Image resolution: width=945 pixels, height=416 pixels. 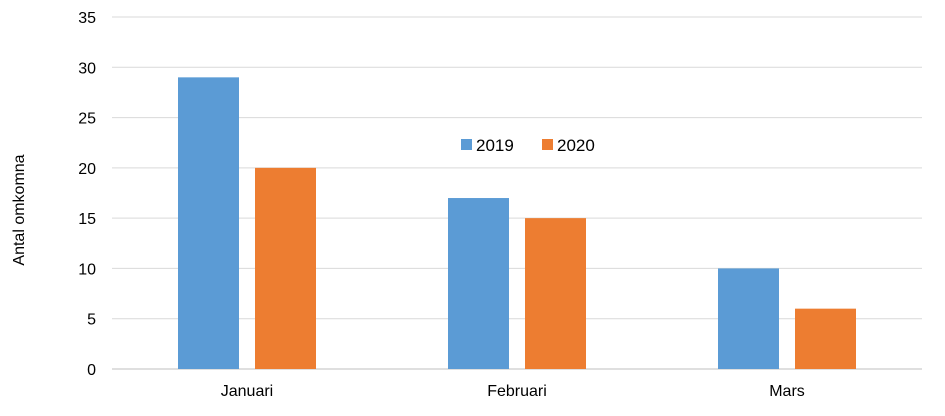 I want to click on bar-2019-januari, so click(x=208, y=223).